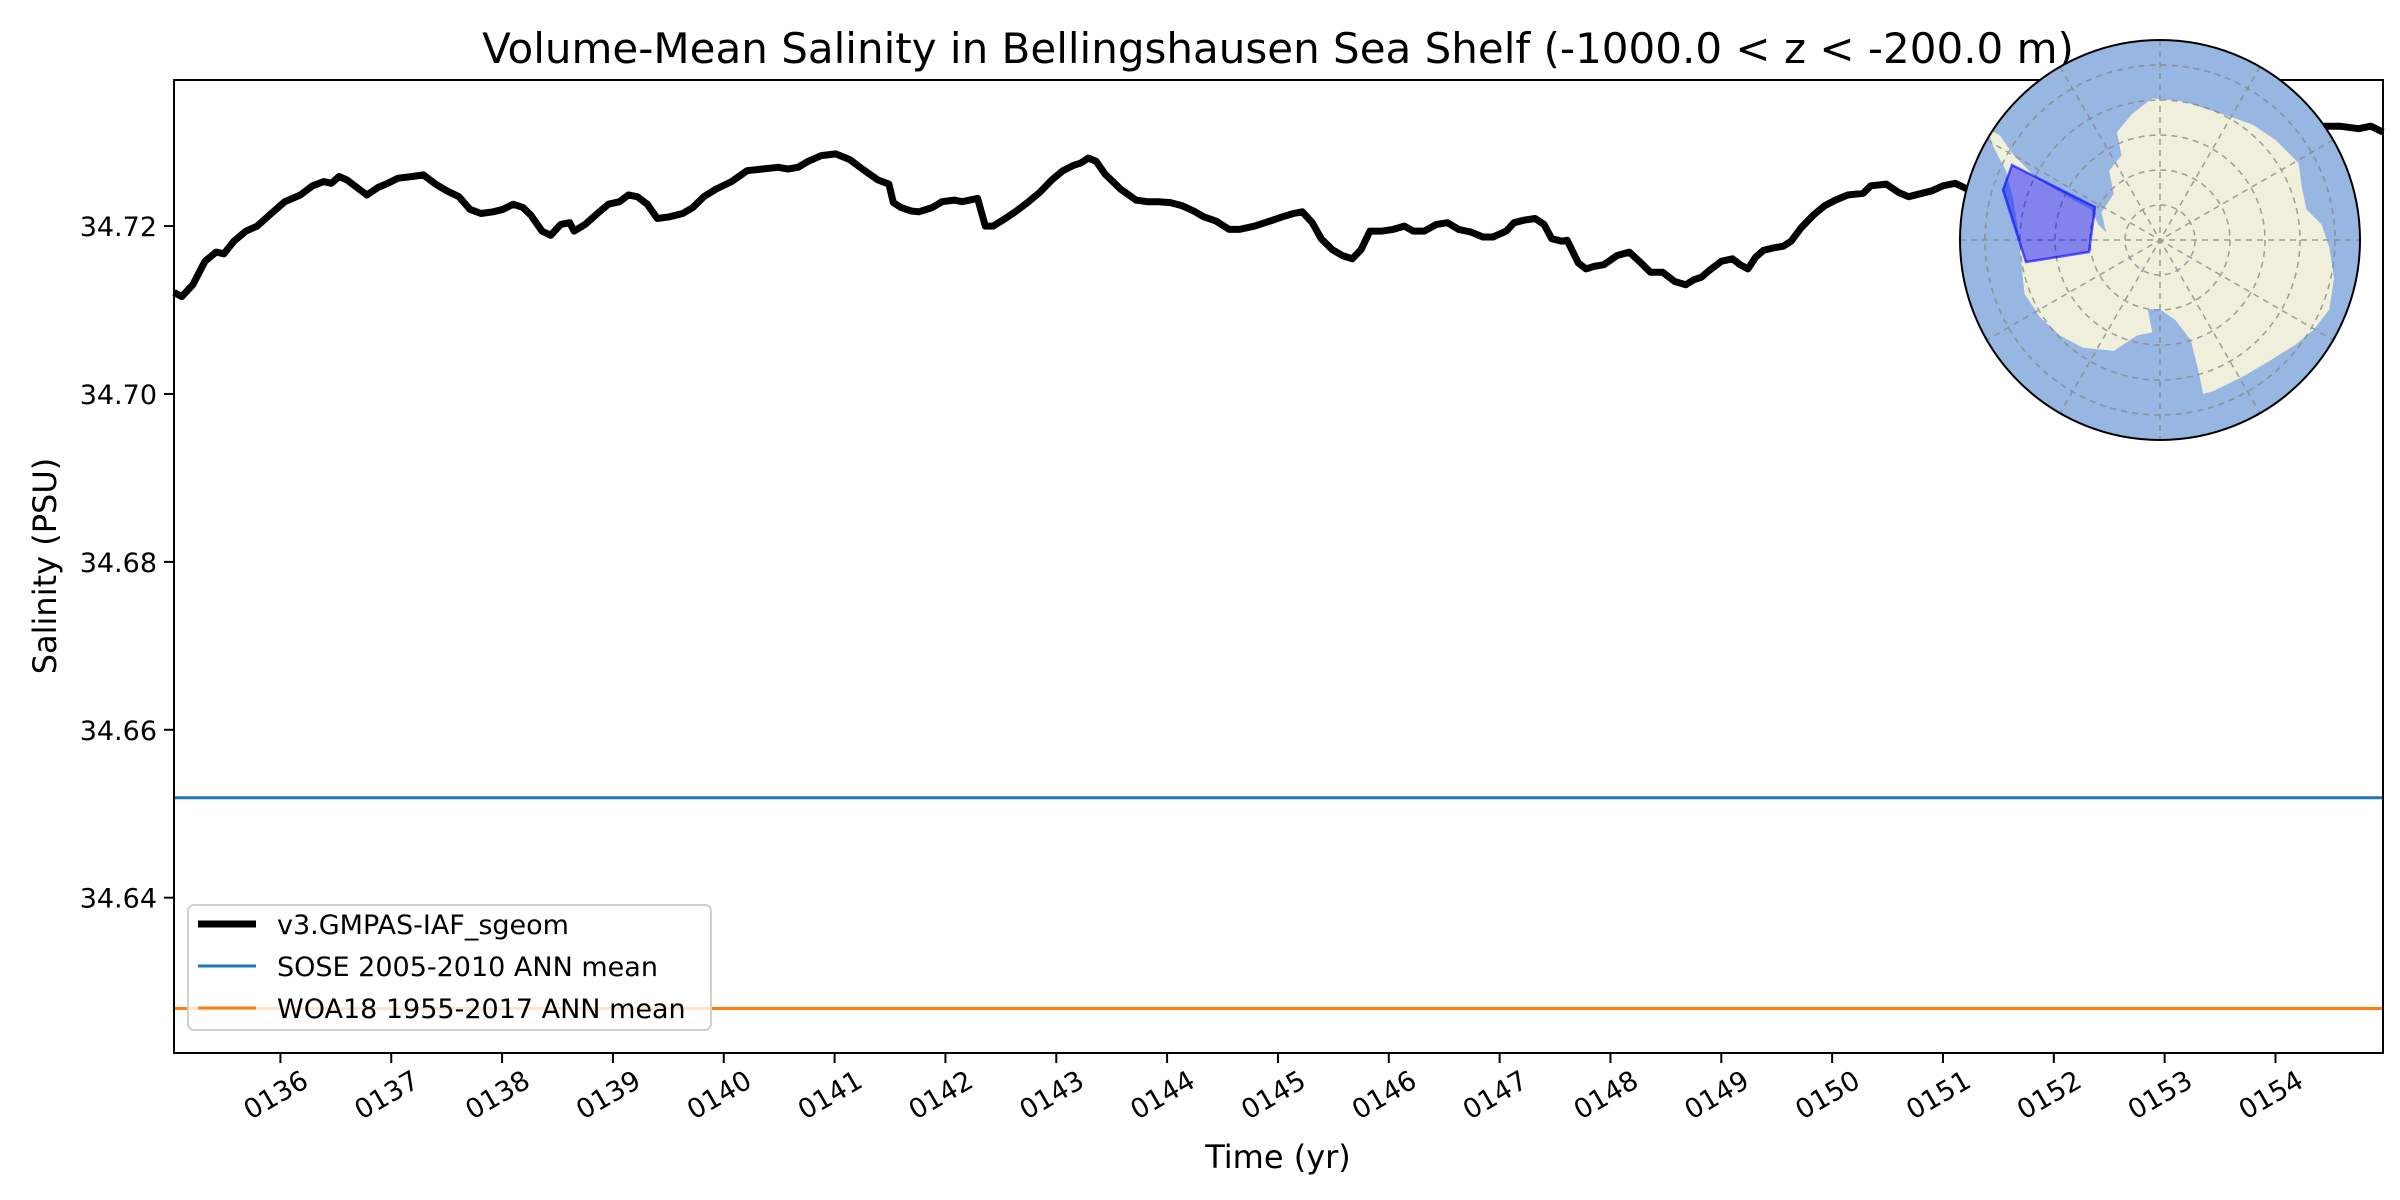 The height and width of the screenshot is (1200, 2400). What do you see at coordinates (118, 227) in the screenshot?
I see `y-tick-label: 34.72` at bounding box center [118, 227].